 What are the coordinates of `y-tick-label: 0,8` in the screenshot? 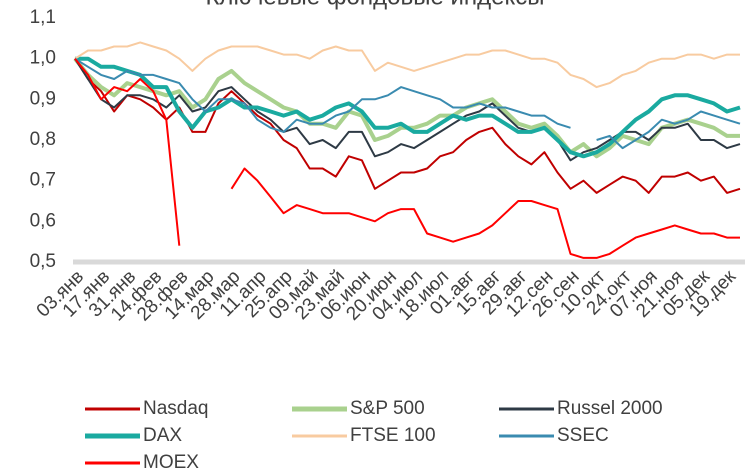 It's located at (43, 139).